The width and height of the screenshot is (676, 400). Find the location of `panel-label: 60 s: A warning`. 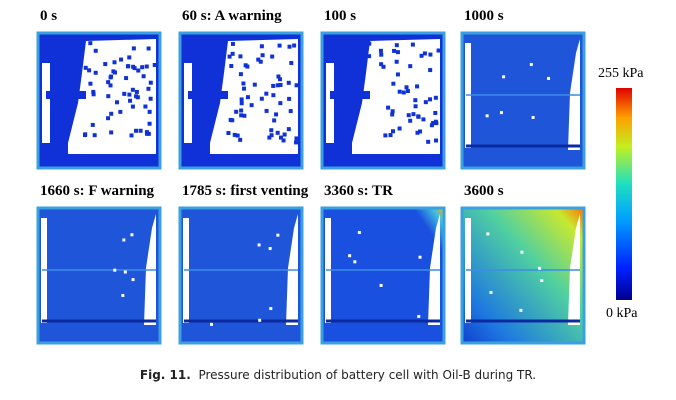

panel-label: 60 s: A warning is located at coordinates (232, 16).